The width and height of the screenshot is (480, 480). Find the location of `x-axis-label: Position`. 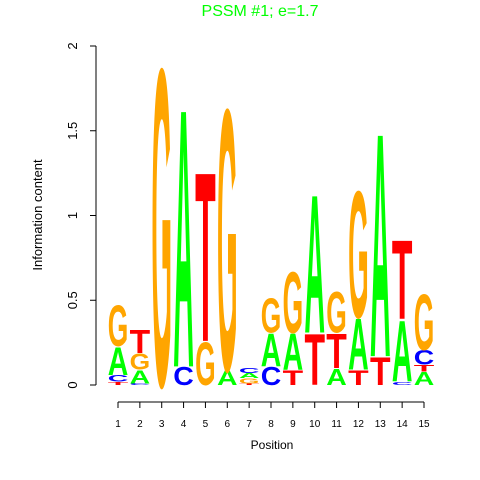

x-axis-label: Position is located at coordinates (272, 445).